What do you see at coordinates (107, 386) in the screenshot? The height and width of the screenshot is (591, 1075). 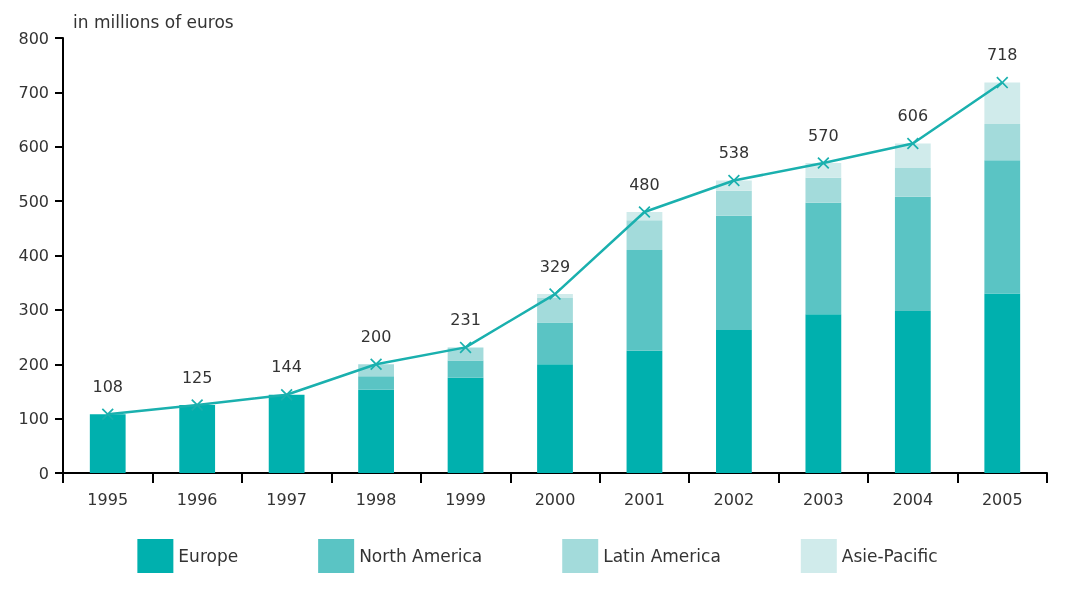 I see `data-label: 108` at bounding box center [107, 386].